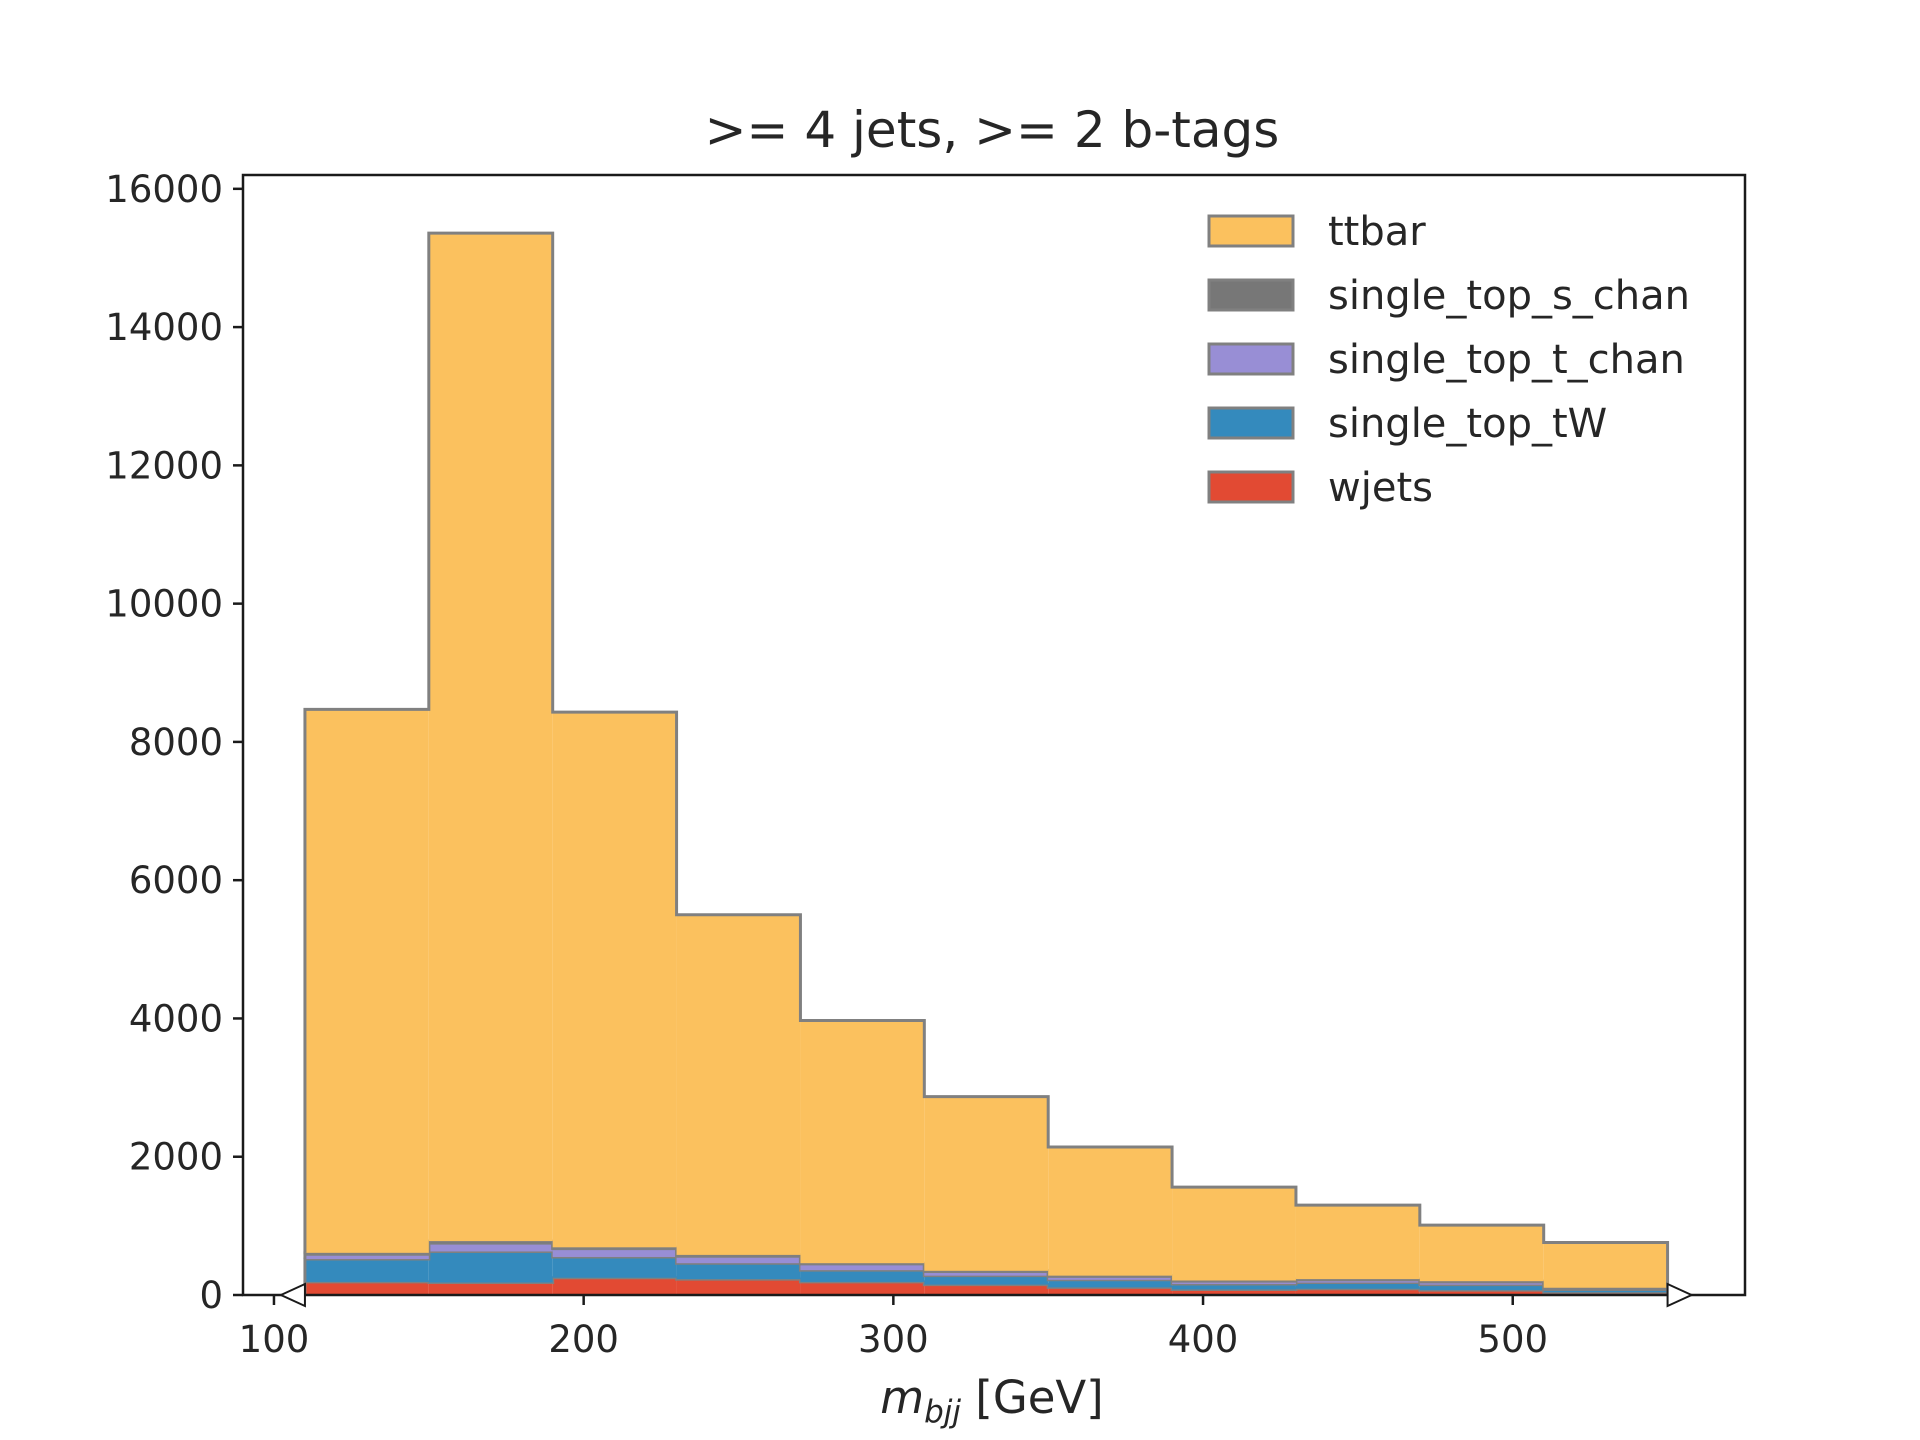 The width and height of the screenshot is (1920, 1440). Describe the element at coordinates (1251, 487) in the screenshot. I see `legend-swatch-wjets` at that location.